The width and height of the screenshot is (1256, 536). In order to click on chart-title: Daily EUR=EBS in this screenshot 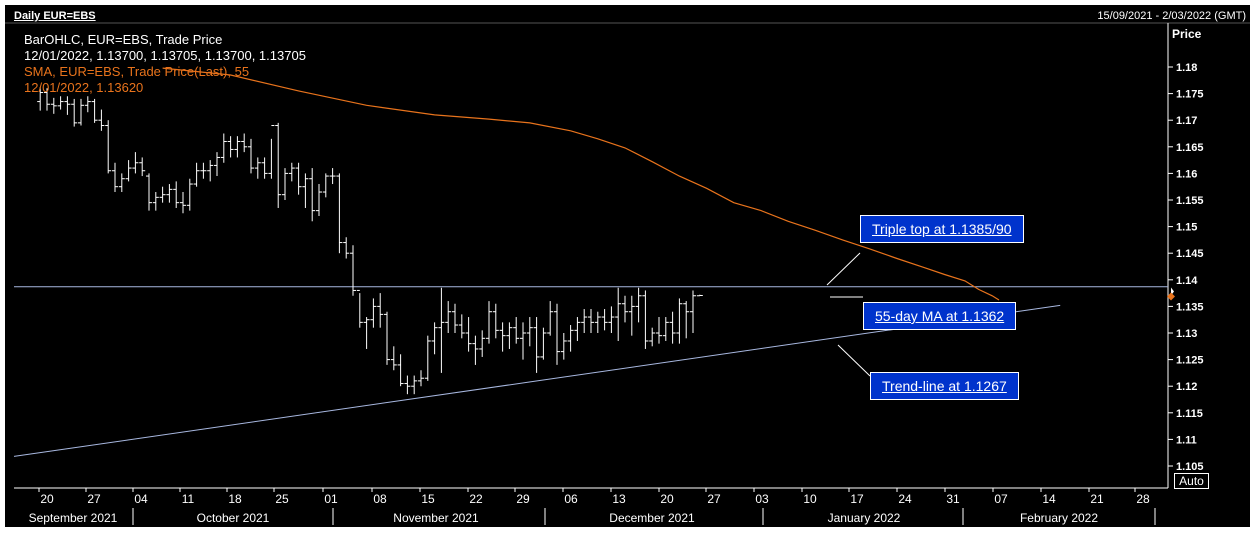, I will do `click(55, 16)`.